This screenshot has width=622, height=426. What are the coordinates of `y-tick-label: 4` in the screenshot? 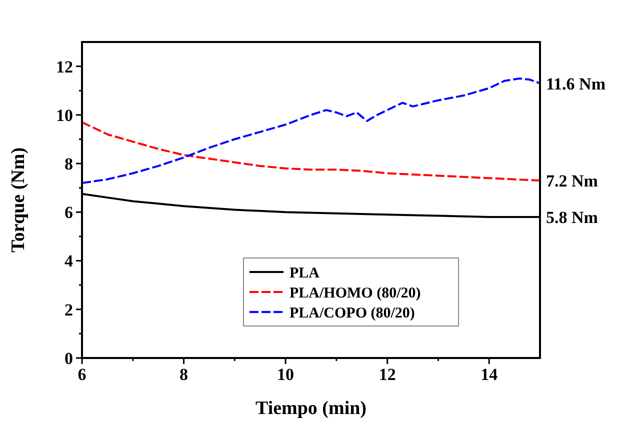 It's located at (69, 261).